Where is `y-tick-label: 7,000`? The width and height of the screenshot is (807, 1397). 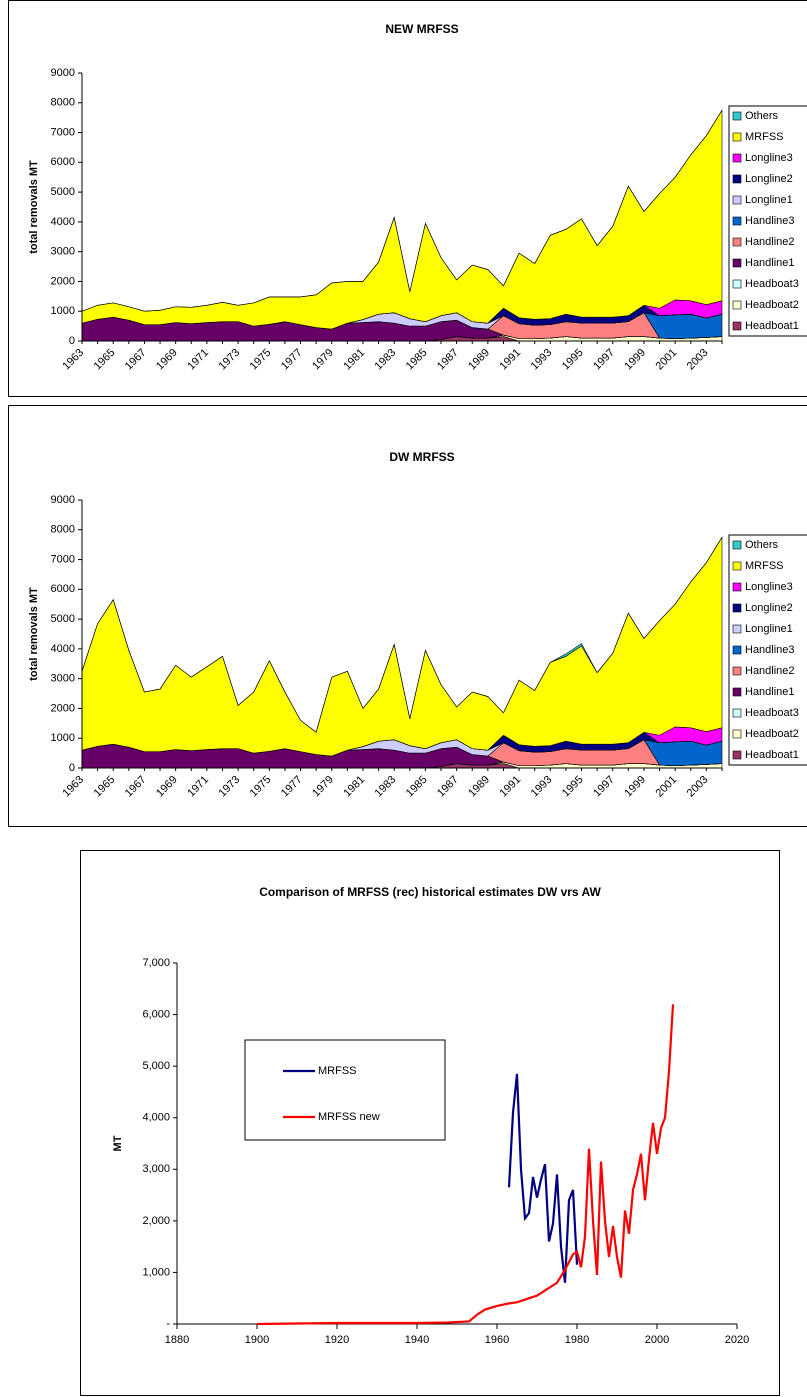 y-tick-label: 7,000 is located at coordinates (156, 963).